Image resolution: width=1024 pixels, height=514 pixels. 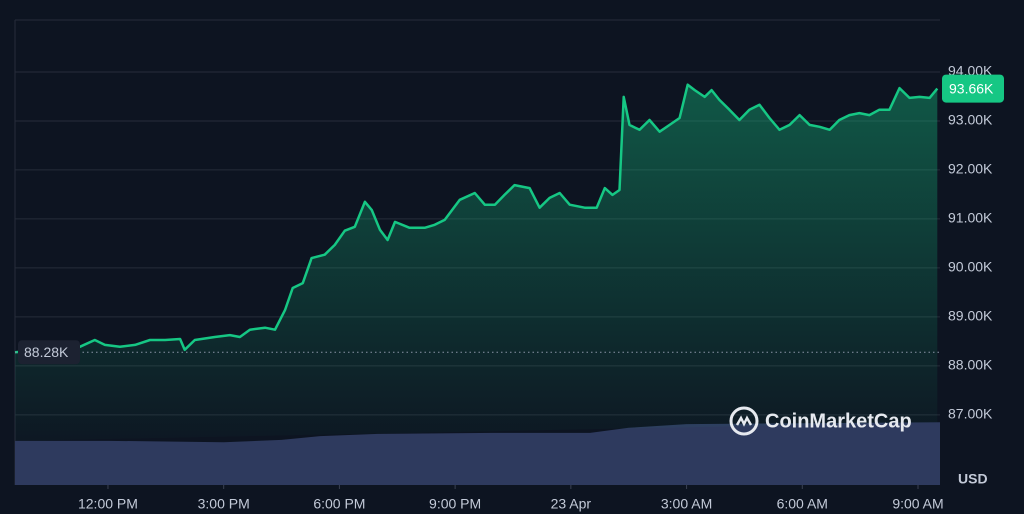 What do you see at coordinates (46, 352) in the screenshot?
I see `reference-label: 88.28K` at bounding box center [46, 352].